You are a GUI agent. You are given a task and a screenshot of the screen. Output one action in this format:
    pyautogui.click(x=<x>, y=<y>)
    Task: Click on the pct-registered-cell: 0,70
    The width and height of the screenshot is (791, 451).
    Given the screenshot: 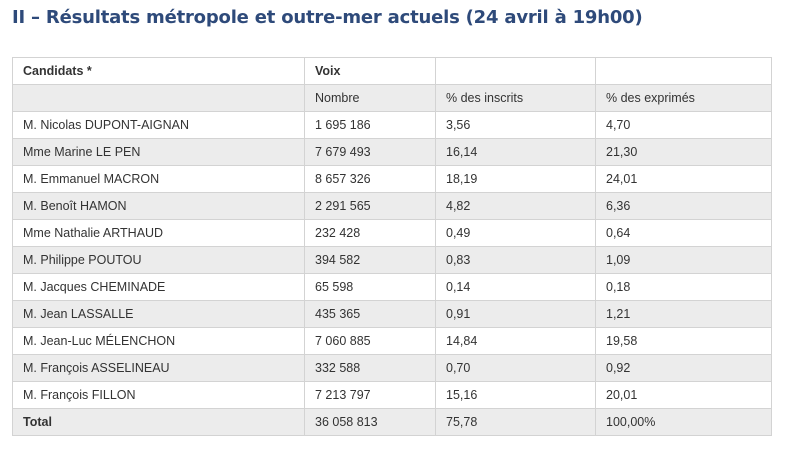 What is the action you would take?
    pyautogui.click(x=515, y=368)
    